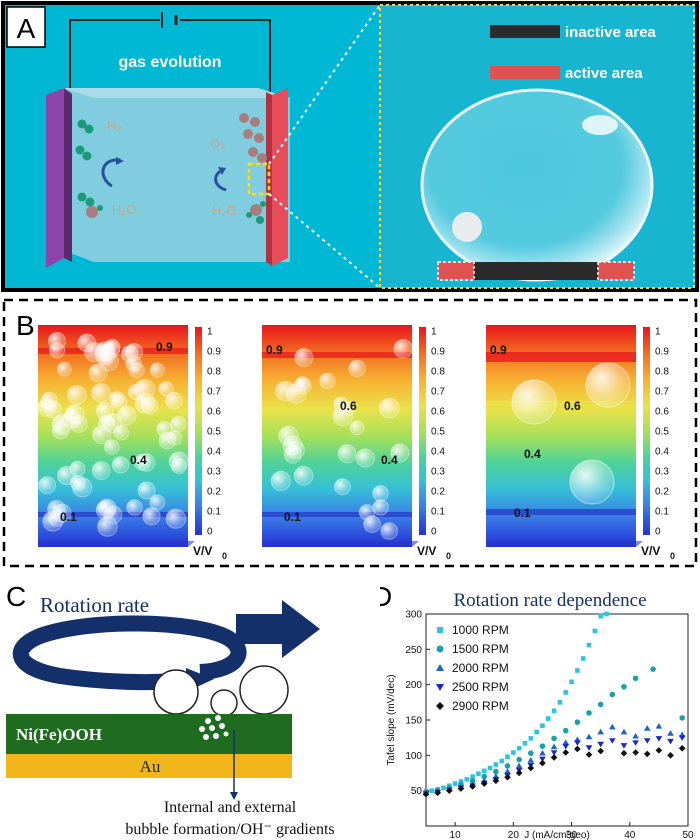  What do you see at coordinates (561, 403) in the screenshot?
I see `cell-3-contour-mid` at bounding box center [561, 403].